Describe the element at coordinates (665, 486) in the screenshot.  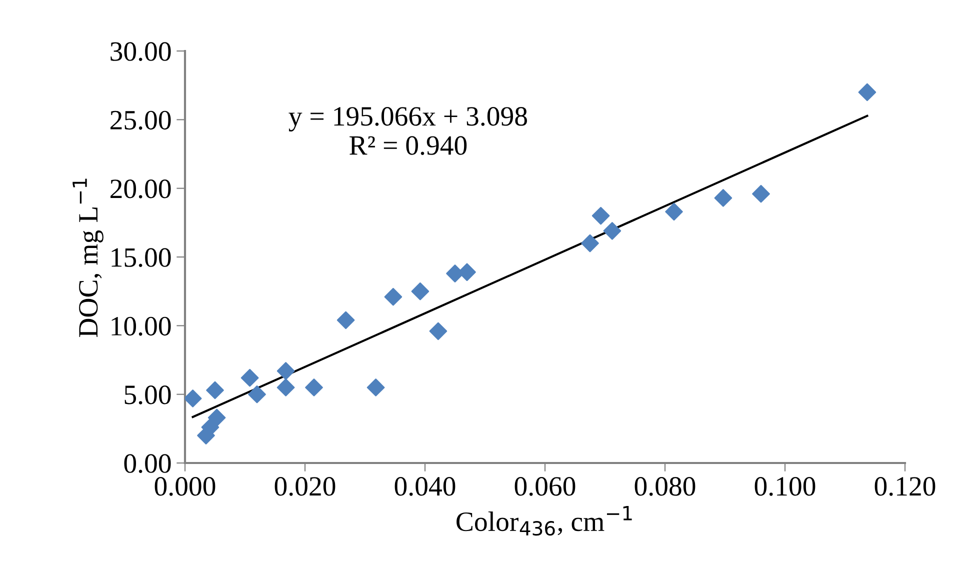
I see `x-tick-label: 0.080` at that location.